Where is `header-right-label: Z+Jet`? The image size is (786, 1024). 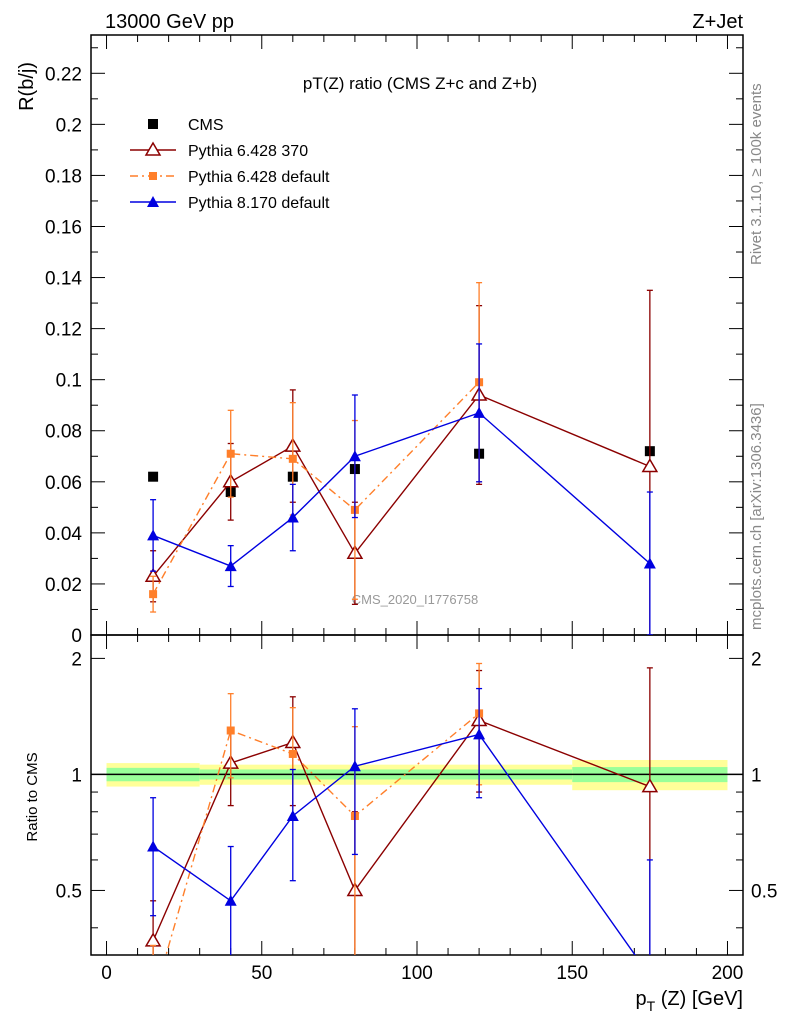
header-right-label: Z+Jet is located at coordinates (717, 22).